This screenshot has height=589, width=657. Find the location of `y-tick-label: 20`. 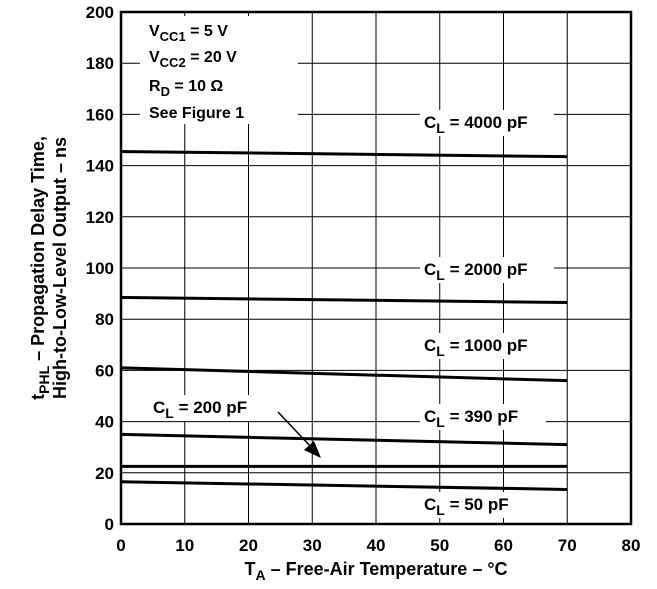

y-tick-label: 20 is located at coordinates (104, 473).